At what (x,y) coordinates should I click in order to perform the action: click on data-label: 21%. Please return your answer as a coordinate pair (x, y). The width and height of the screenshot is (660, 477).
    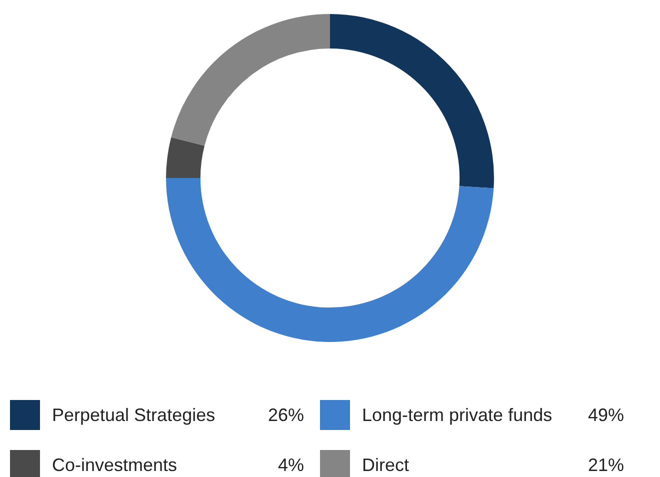
    Looking at the image, I should click on (606, 465).